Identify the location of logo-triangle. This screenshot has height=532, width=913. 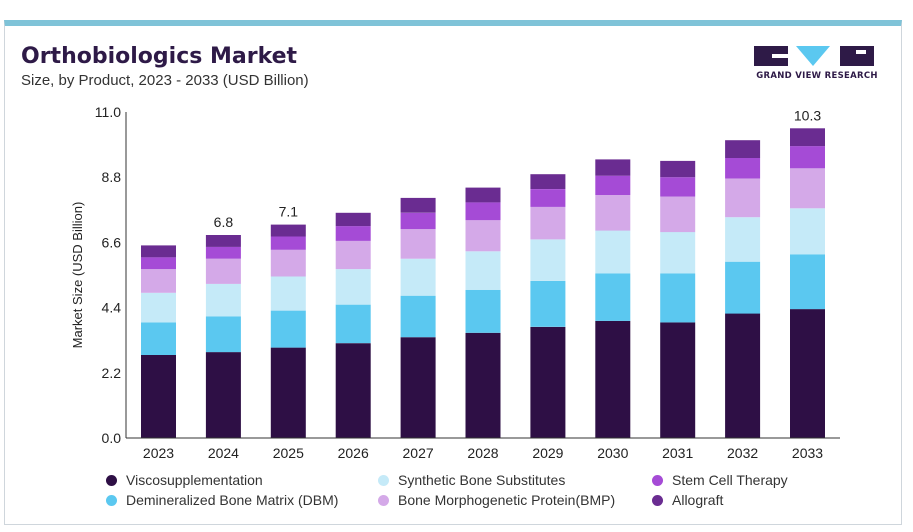
(813, 56).